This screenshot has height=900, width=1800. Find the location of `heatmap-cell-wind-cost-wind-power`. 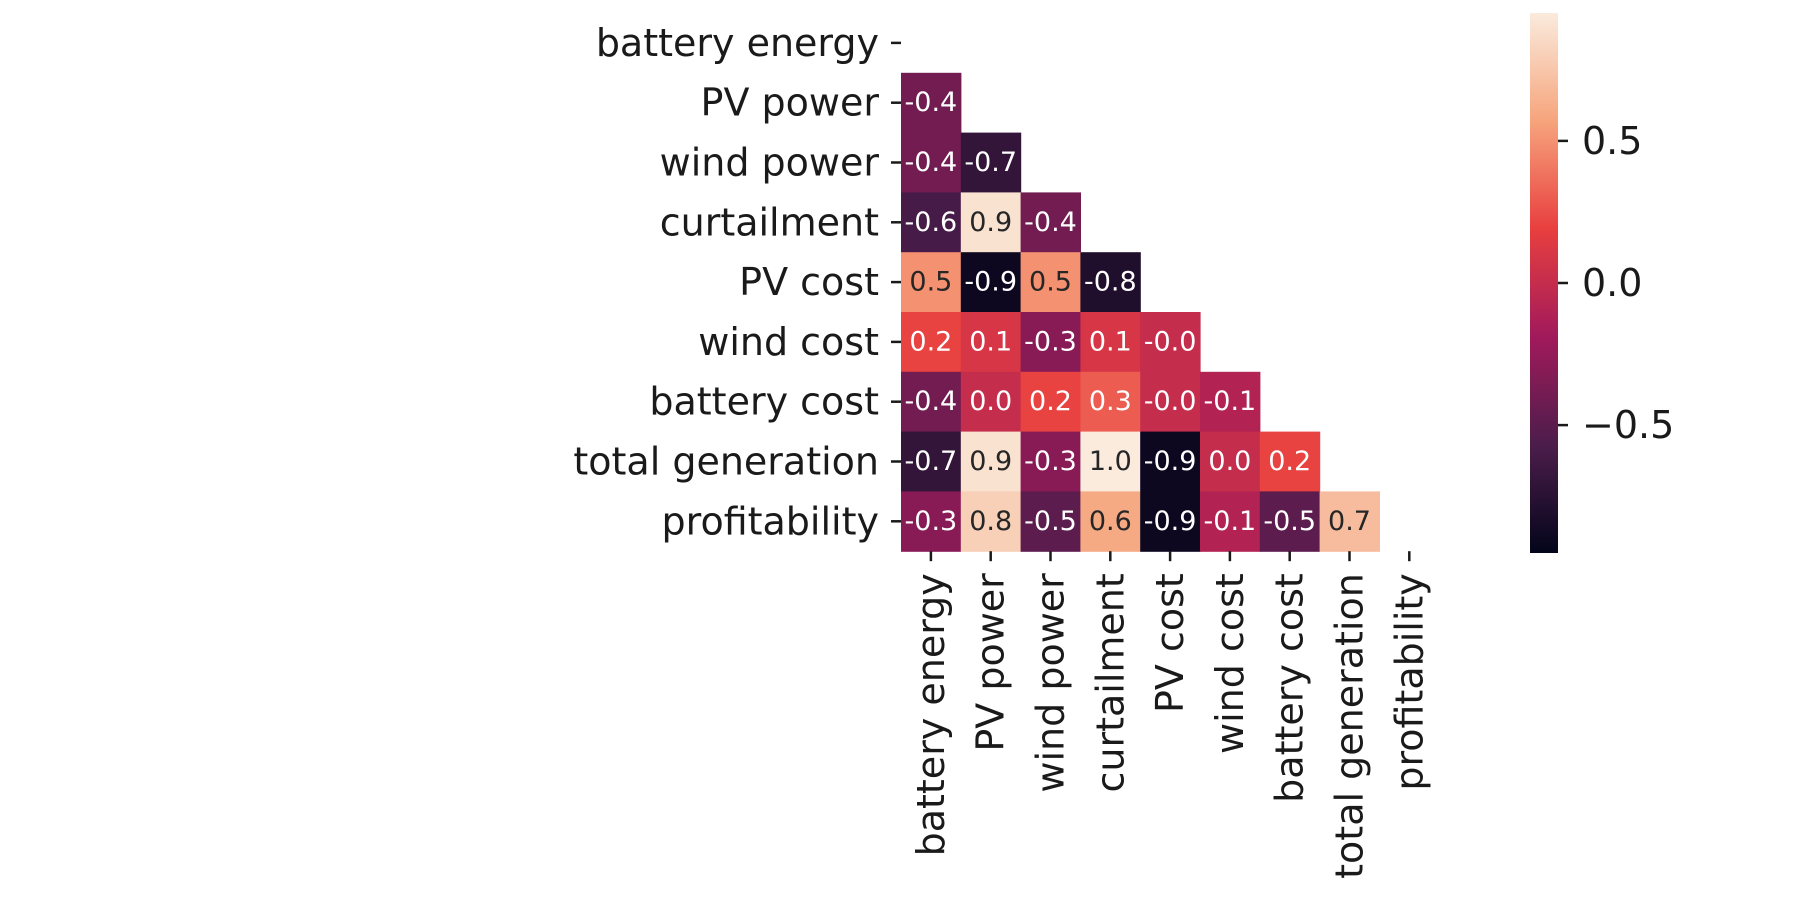

heatmap-cell-wind-cost-wind-power is located at coordinates (1050, 342).